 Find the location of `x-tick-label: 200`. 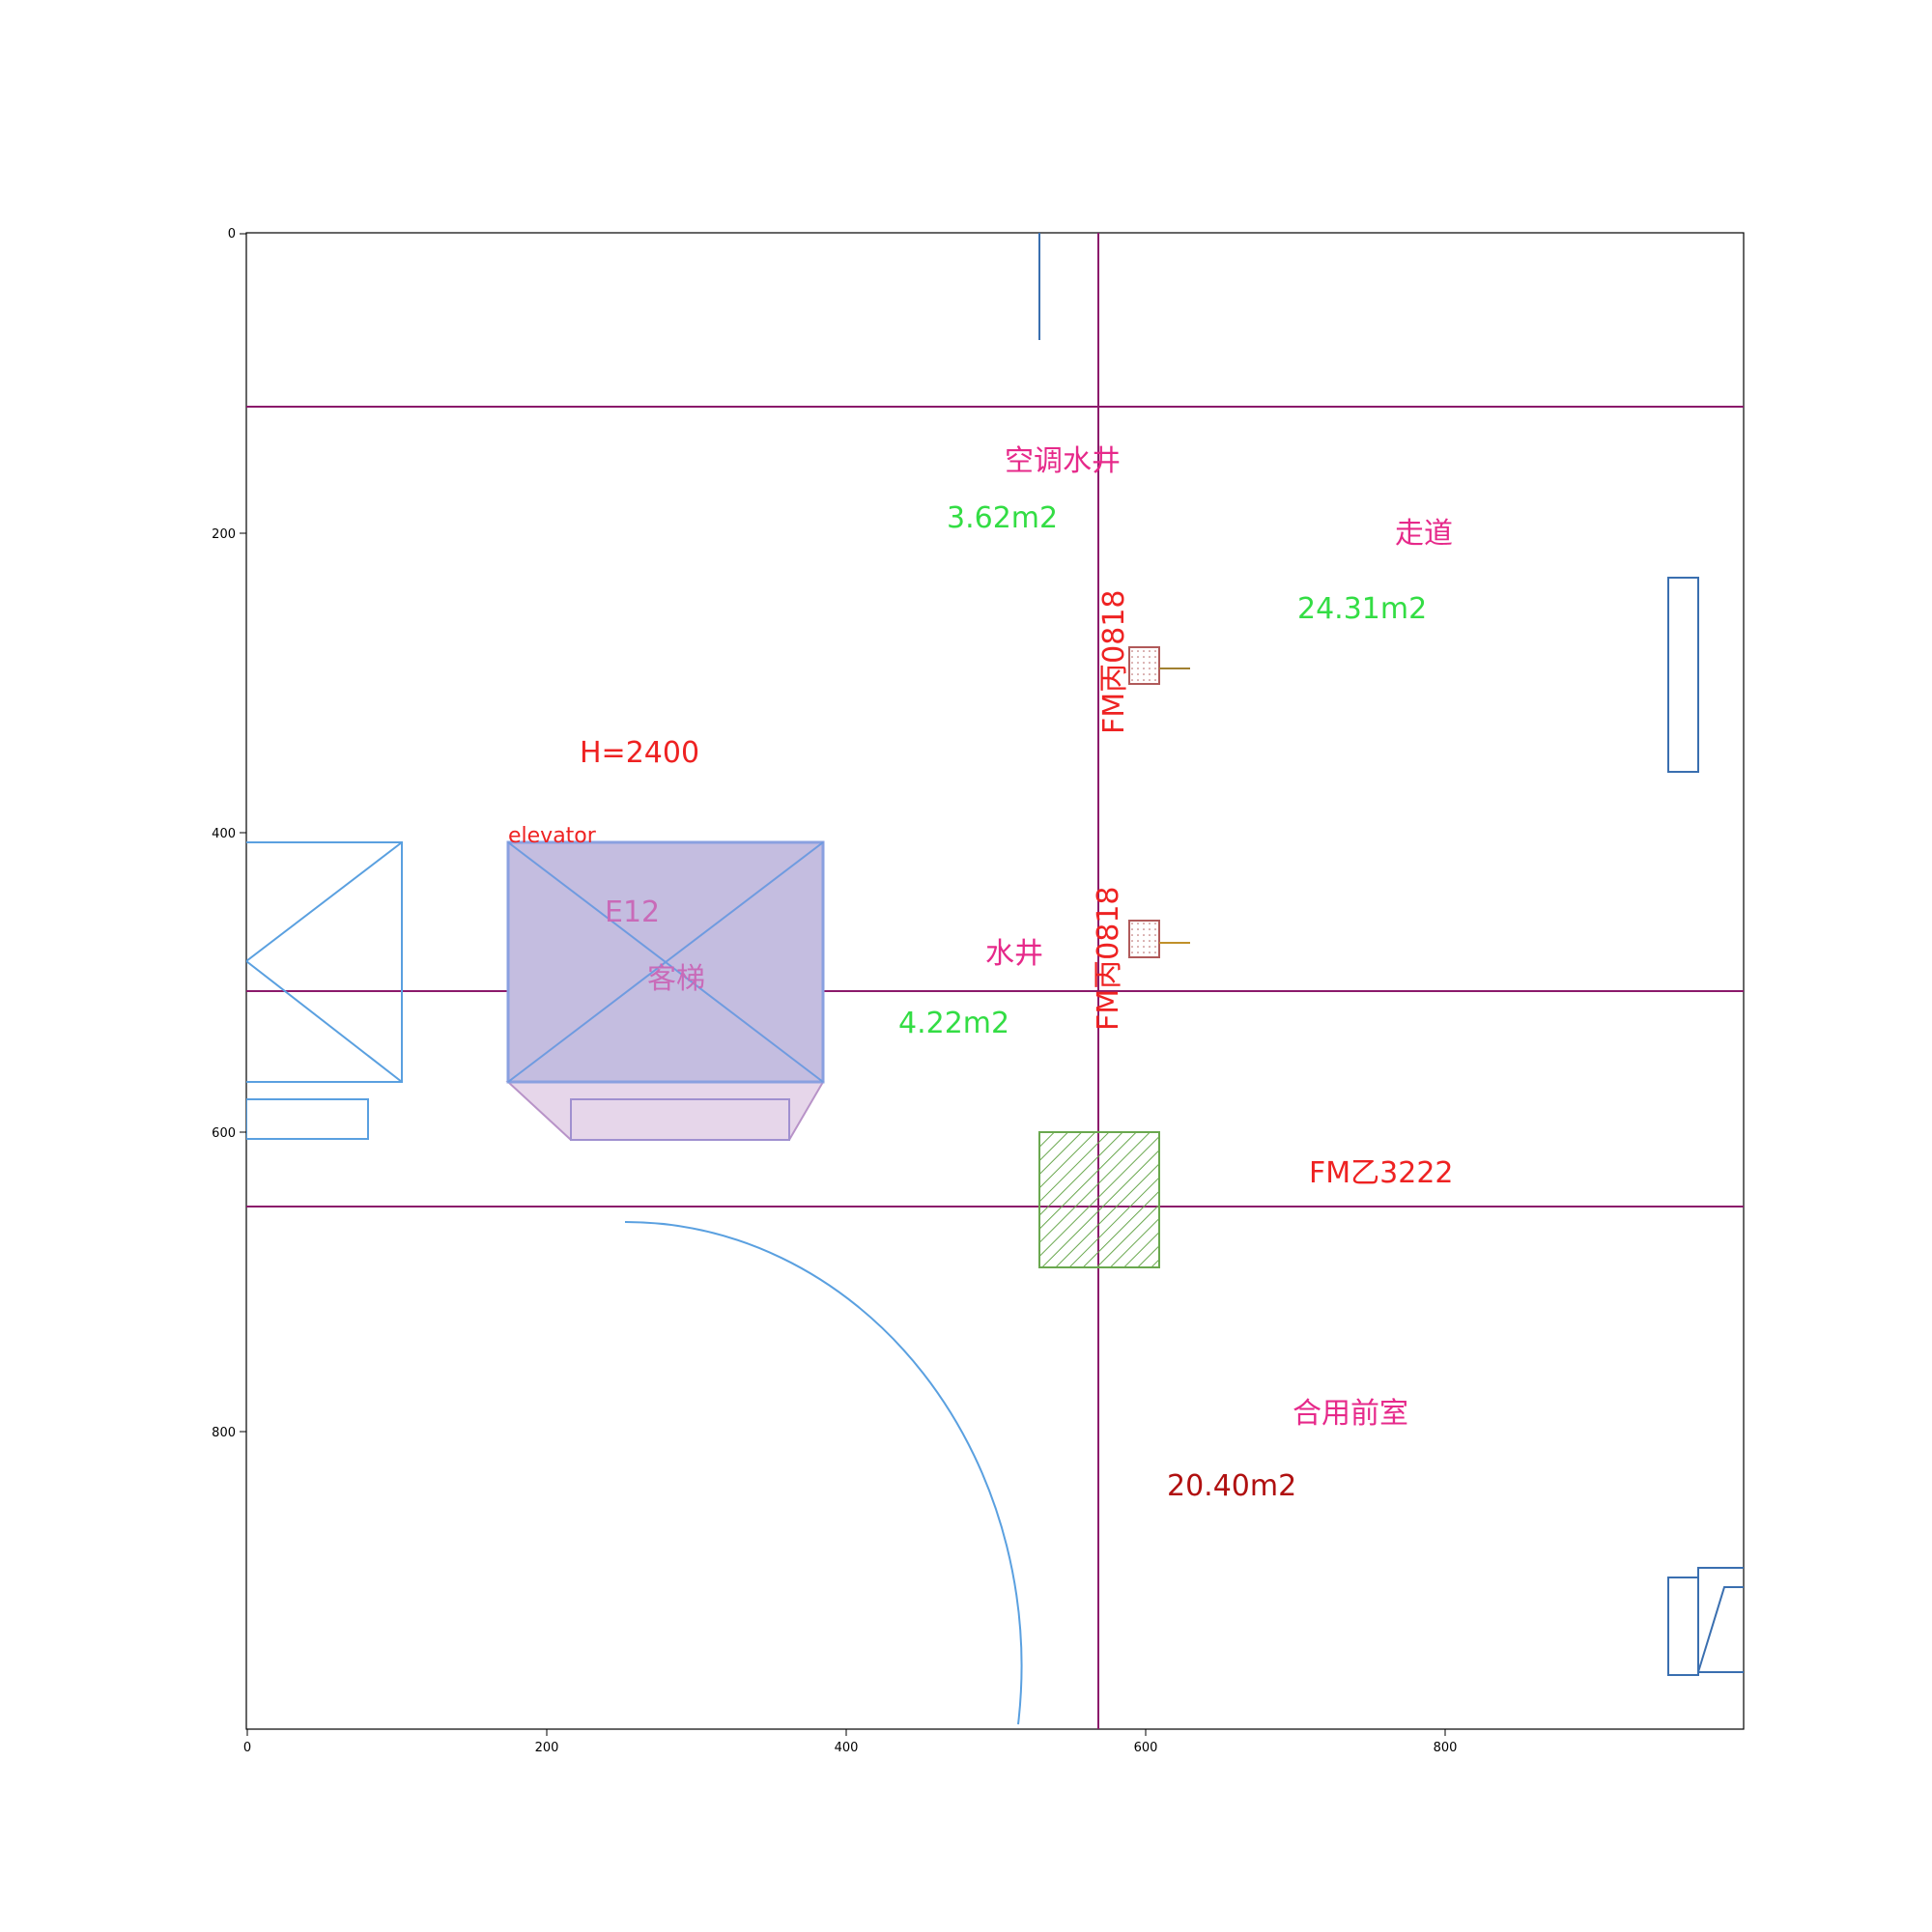

x-tick-label: 200 is located at coordinates (547, 1748).